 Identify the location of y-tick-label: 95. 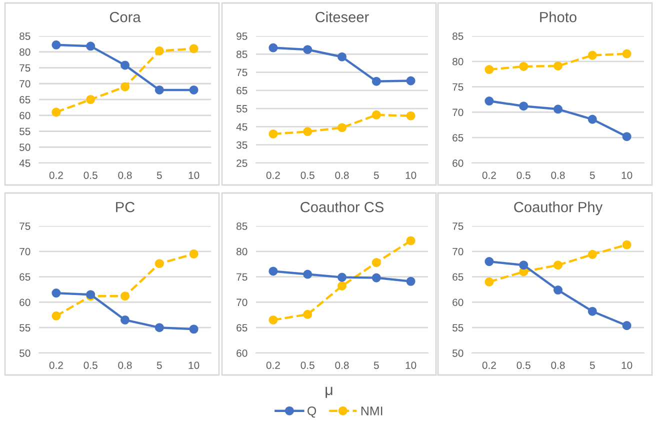
(242, 36).